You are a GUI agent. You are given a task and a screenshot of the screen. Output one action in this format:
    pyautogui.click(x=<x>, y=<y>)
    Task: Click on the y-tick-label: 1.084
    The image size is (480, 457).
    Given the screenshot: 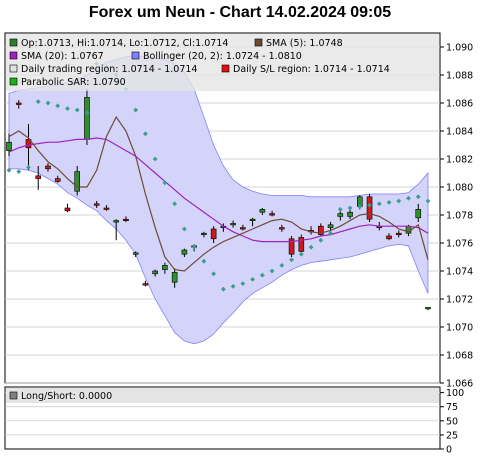 What is the action you would take?
    pyautogui.click(x=459, y=132)
    